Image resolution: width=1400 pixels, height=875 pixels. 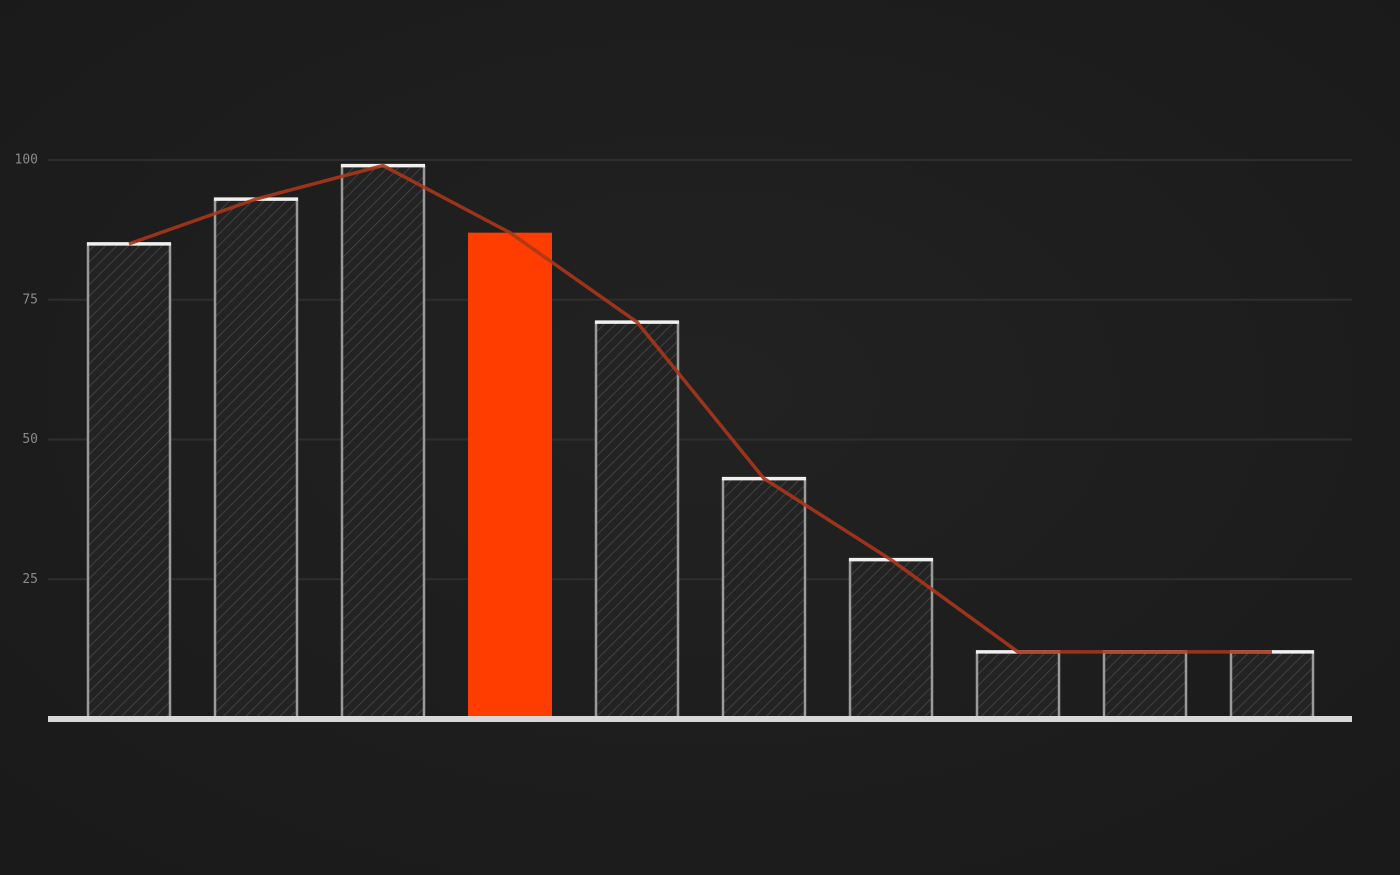 What do you see at coordinates (26, 160) in the screenshot?
I see `y-tick-label: 100` at bounding box center [26, 160].